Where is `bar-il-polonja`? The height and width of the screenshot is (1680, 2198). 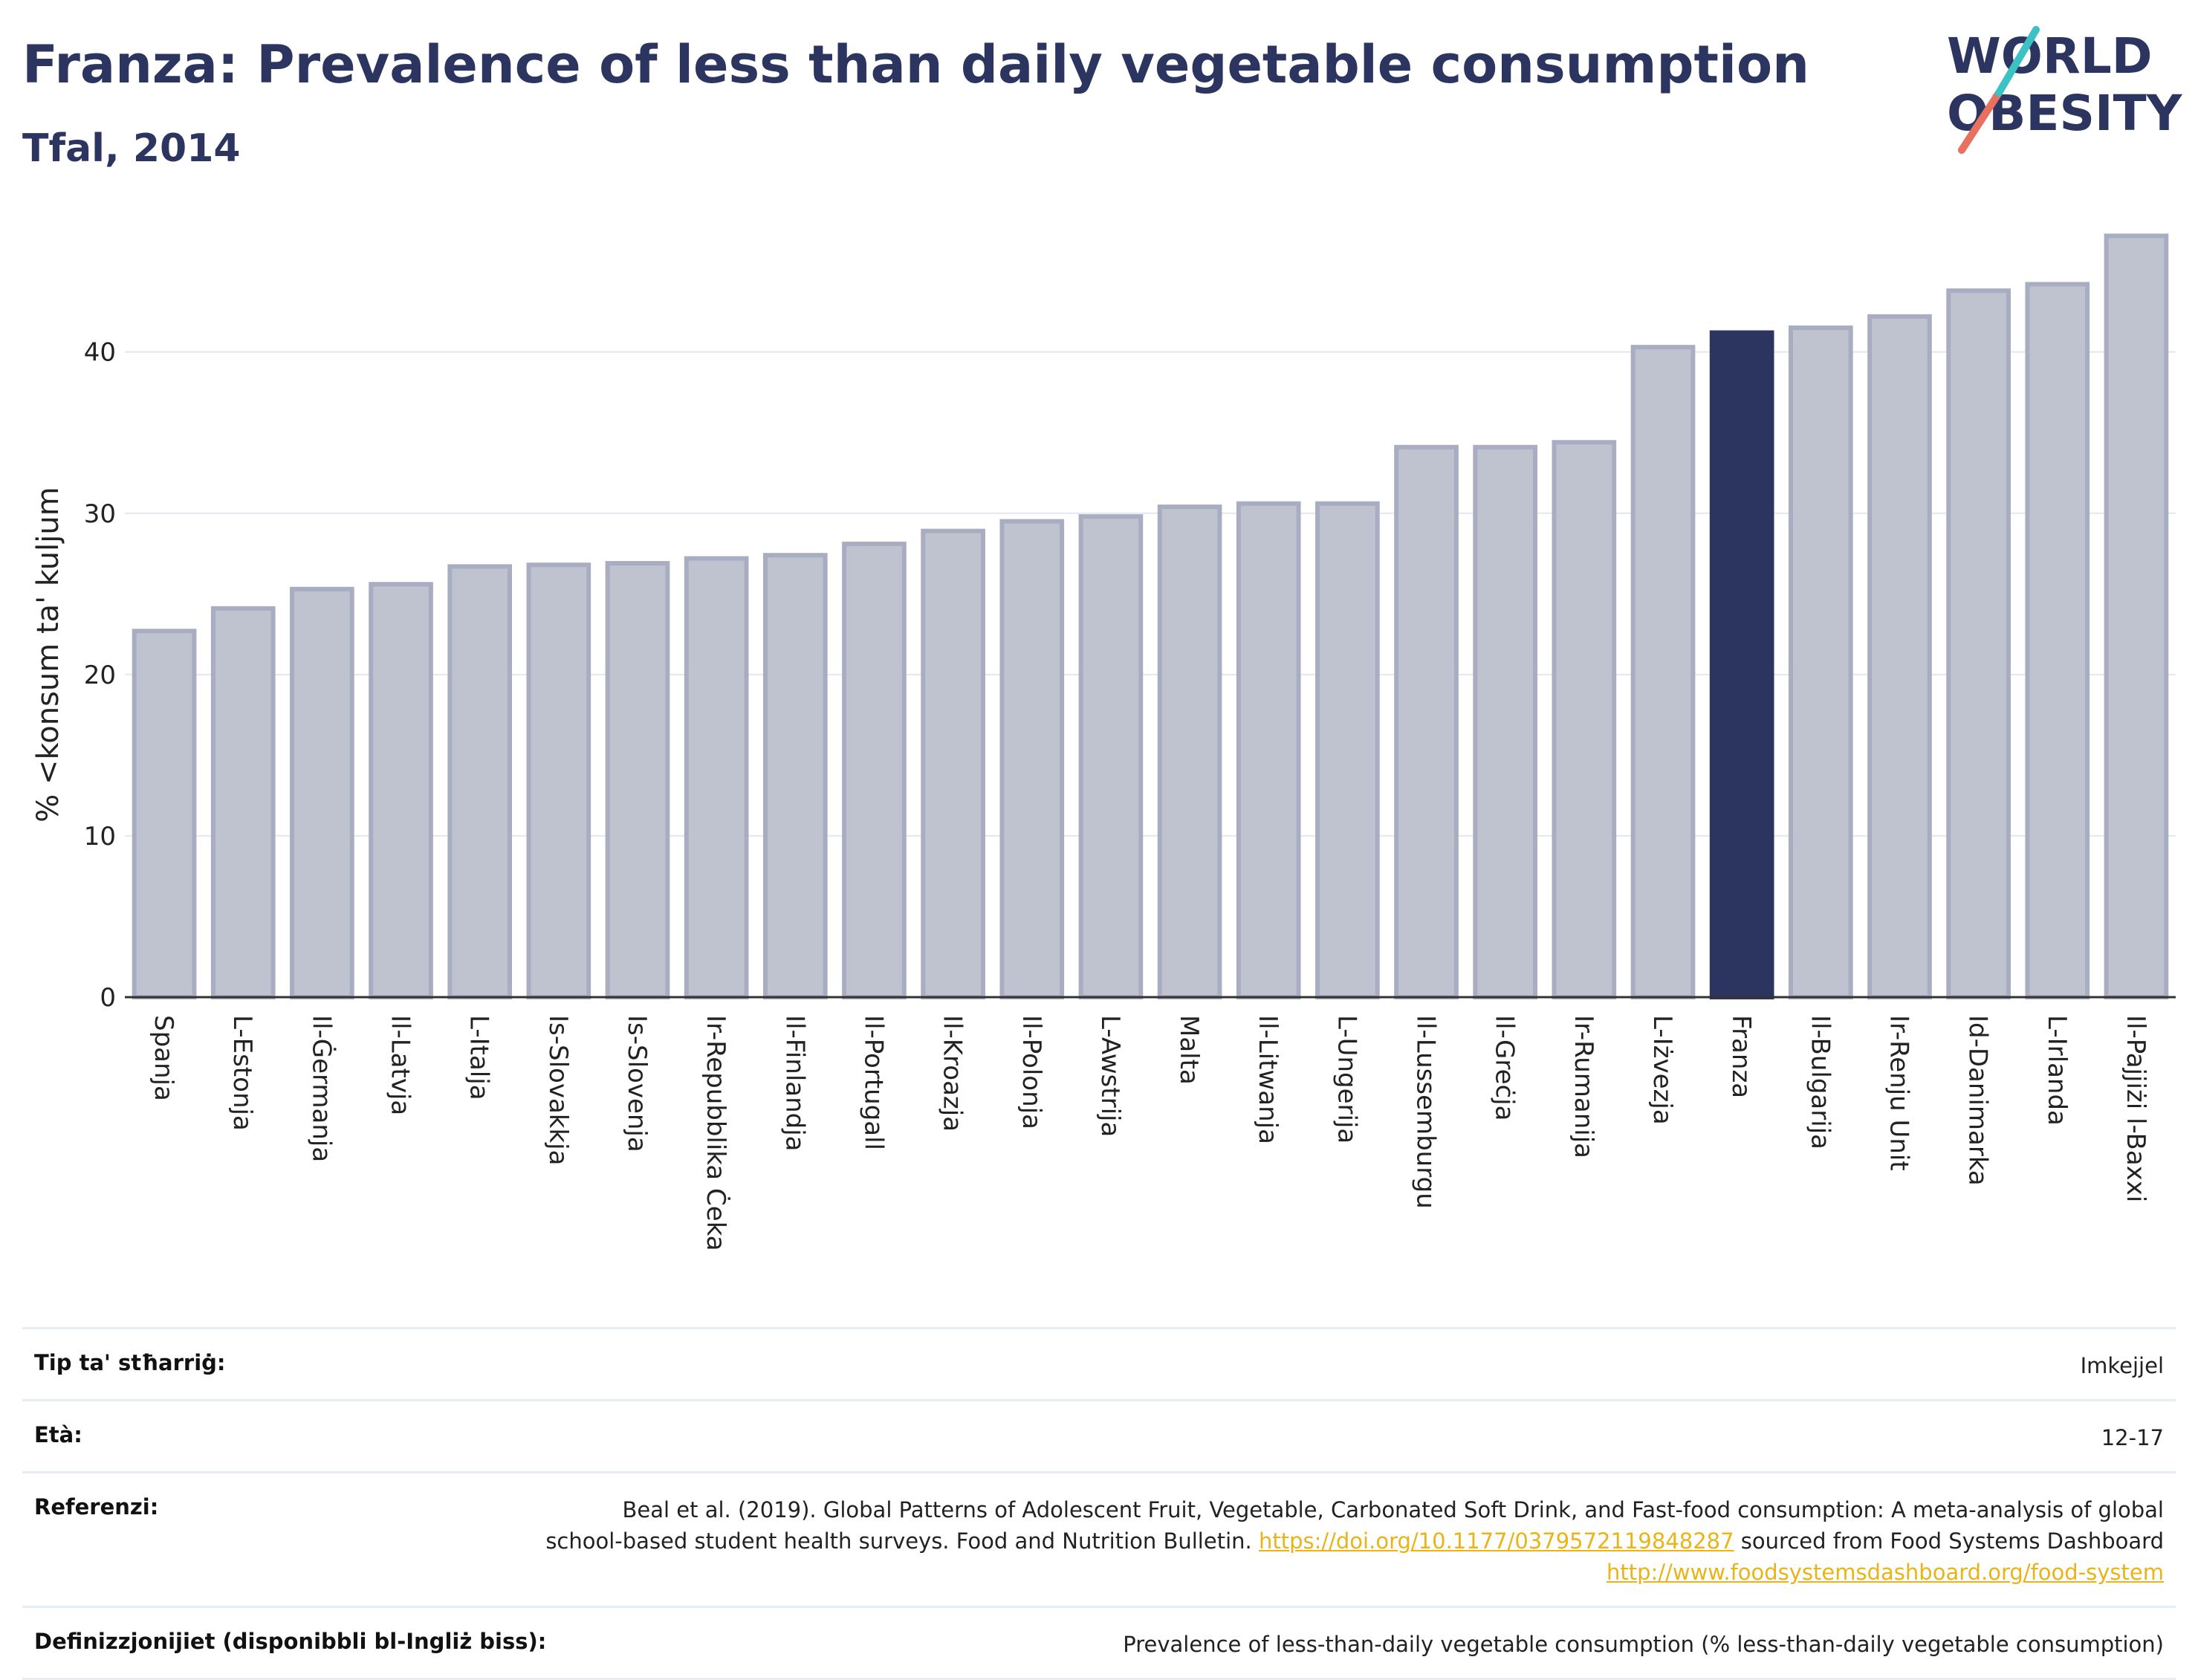
bar-il-polonja is located at coordinates (1032, 759).